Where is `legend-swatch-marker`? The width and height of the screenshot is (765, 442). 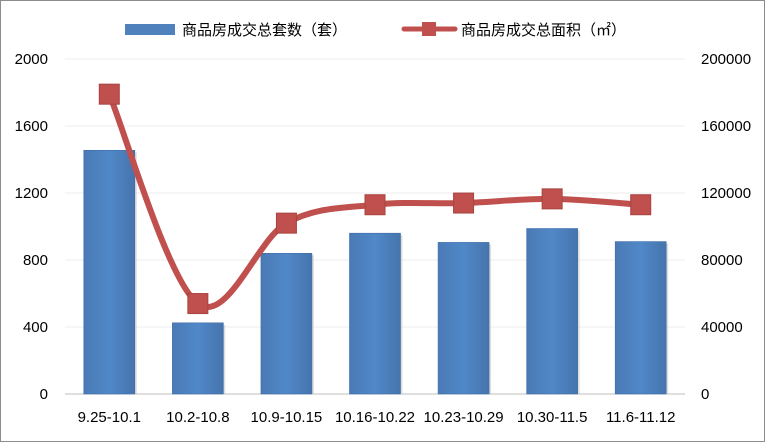 legend-swatch-marker is located at coordinates (429, 29).